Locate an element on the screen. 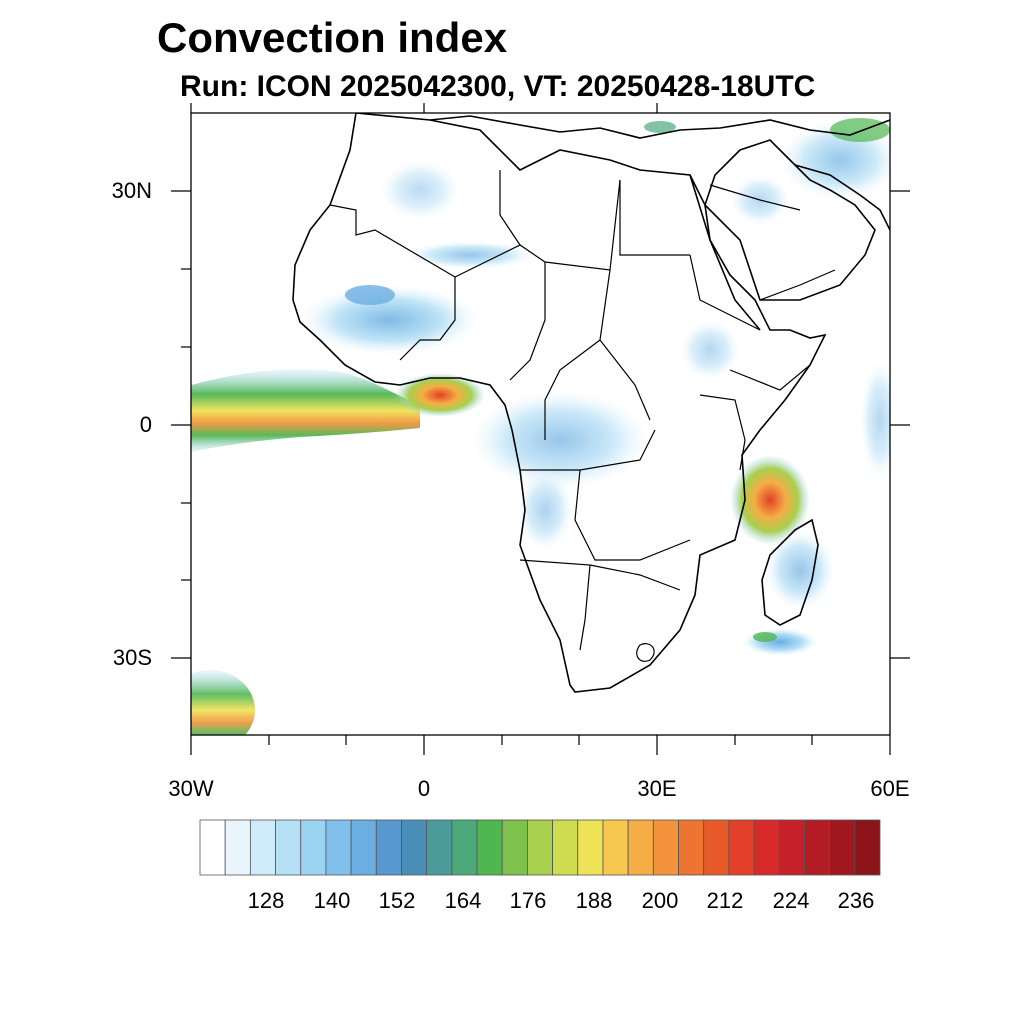  med-patch is located at coordinates (660, 127).